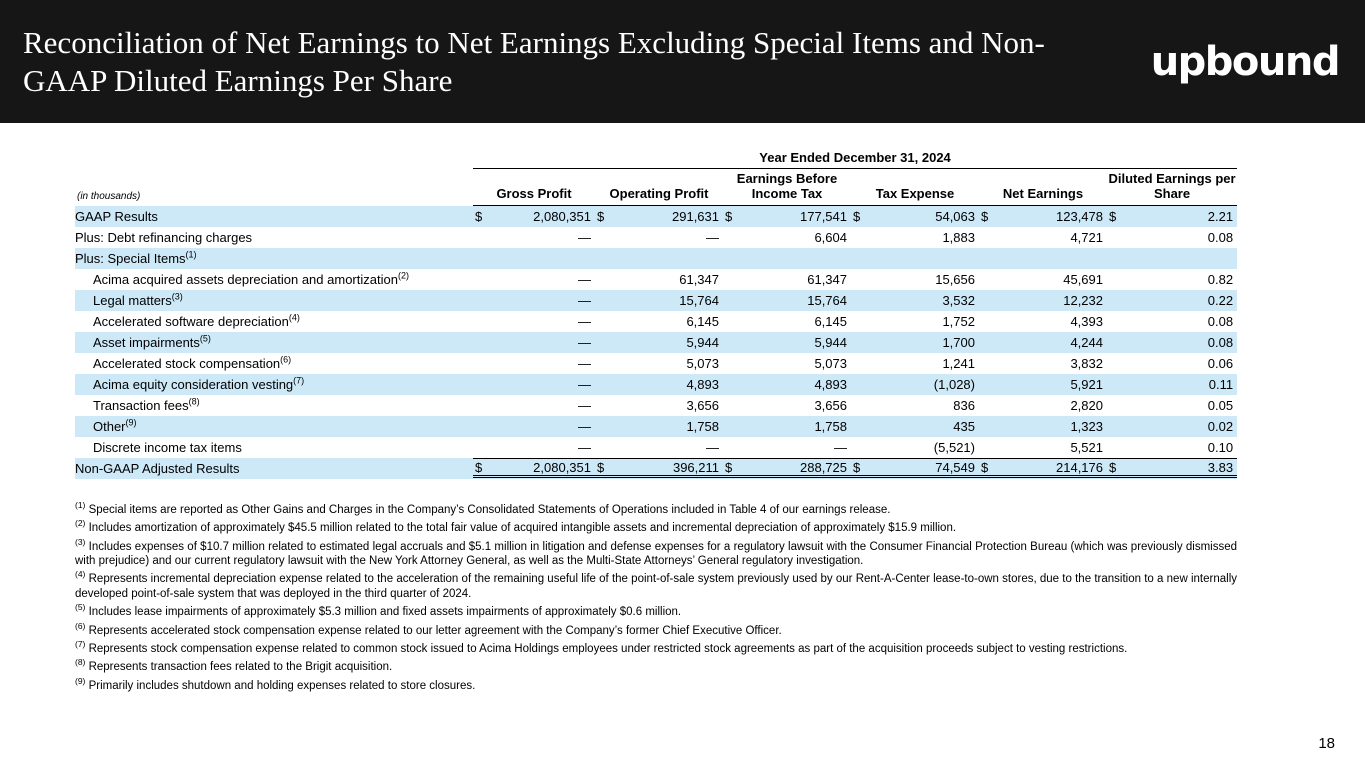 The height and width of the screenshot is (768, 1365). Describe the element at coordinates (1086, 237) in the screenshot. I see `numeric-value: 4,721` at that location.